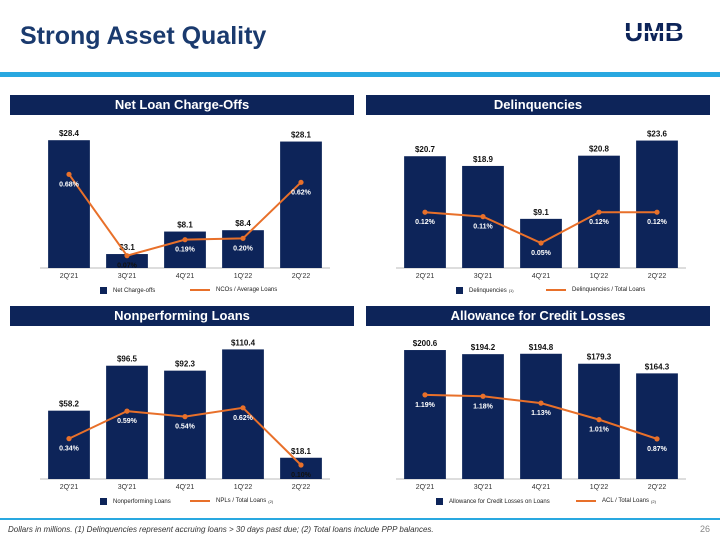 The image size is (720, 540). What do you see at coordinates (200, 290) in the screenshot?
I see `legend-line-swatch` at bounding box center [200, 290].